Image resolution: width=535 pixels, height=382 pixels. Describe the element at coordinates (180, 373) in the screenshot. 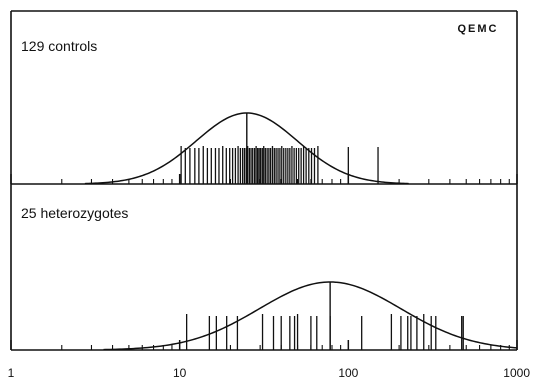

I see `x-tick-label-10: 10` at that location.